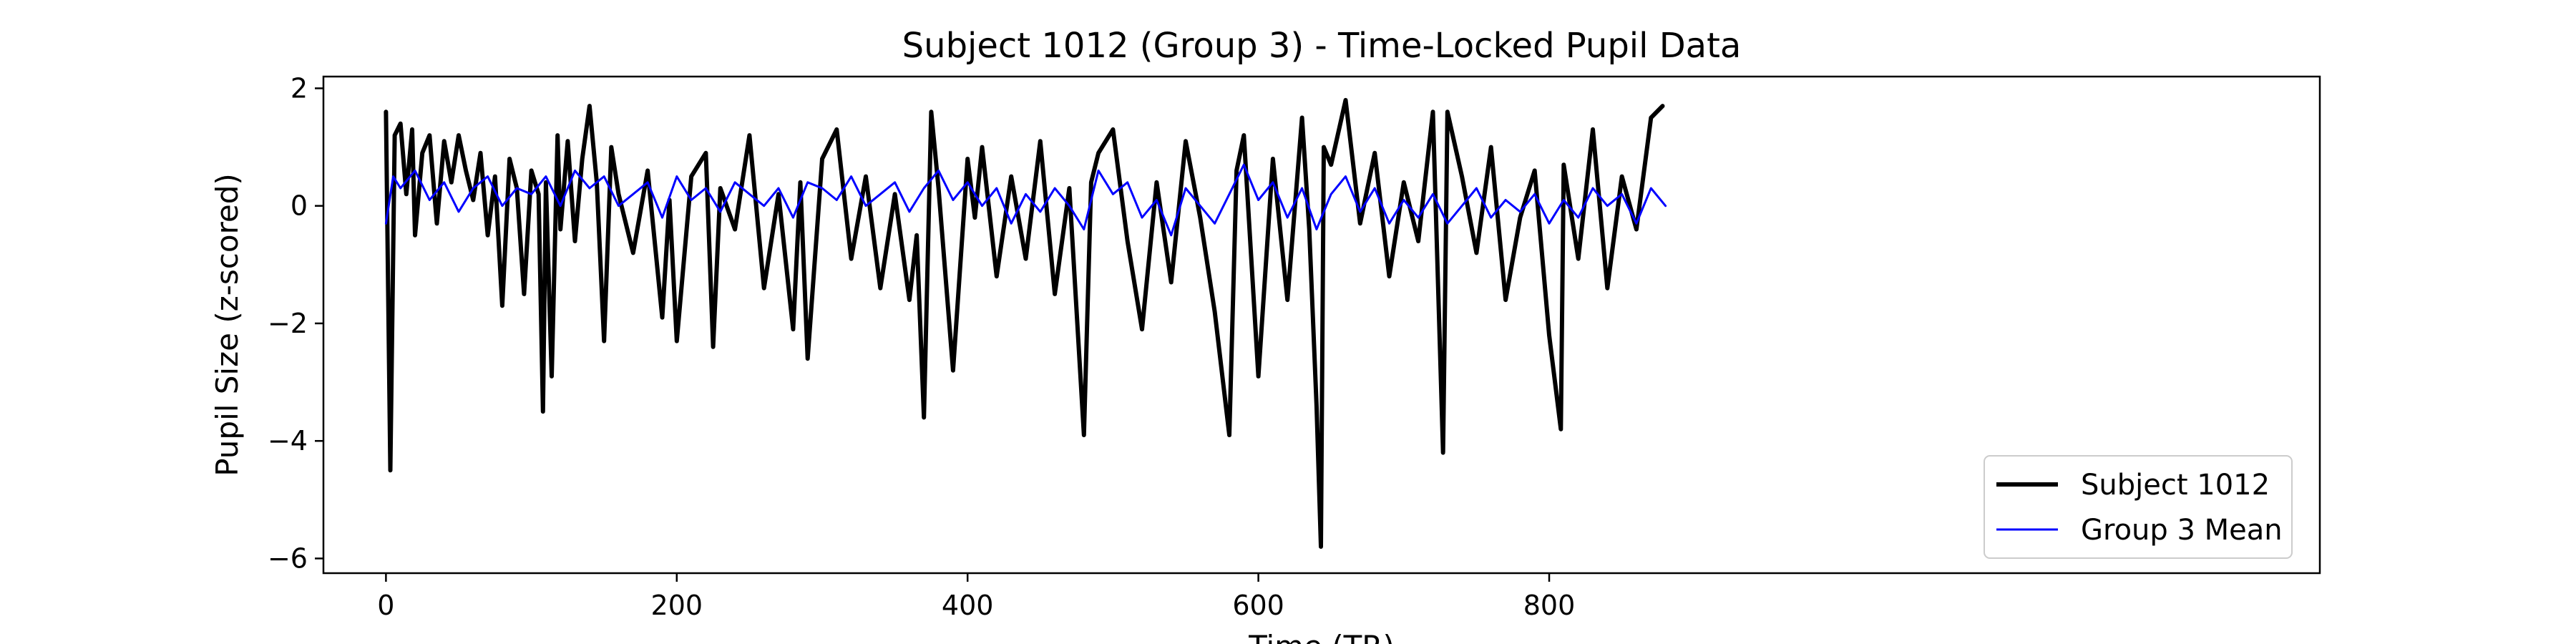  I want to click on legend-label-group-mean: Group 3 Mean, so click(2182, 530).